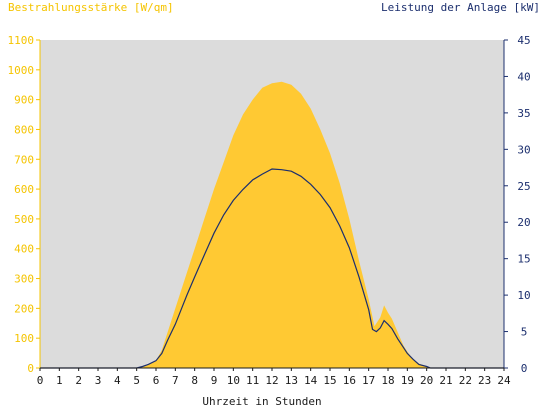 The image size is (544, 408). Describe the element at coordinates (21, 40) in the screenshot. I see `left-tick-label: 1100` at that location.